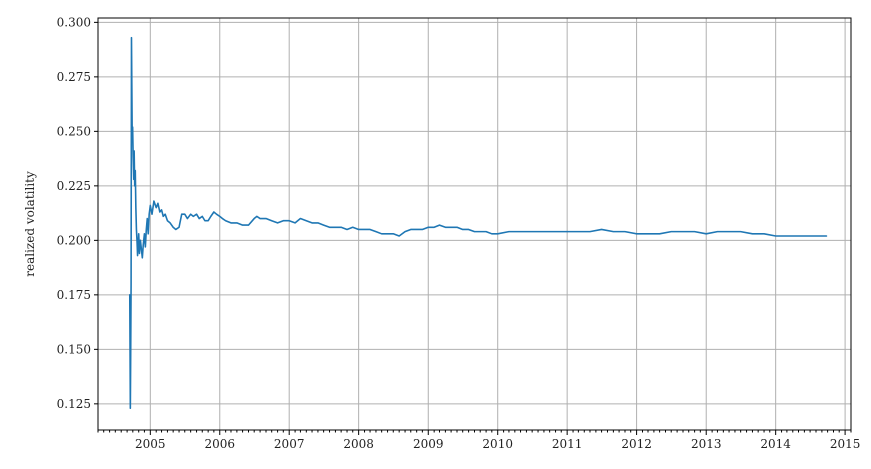 This screenshot has height=469, width=871. I want to click on x-tick-label: 2007, so click(289, 444).